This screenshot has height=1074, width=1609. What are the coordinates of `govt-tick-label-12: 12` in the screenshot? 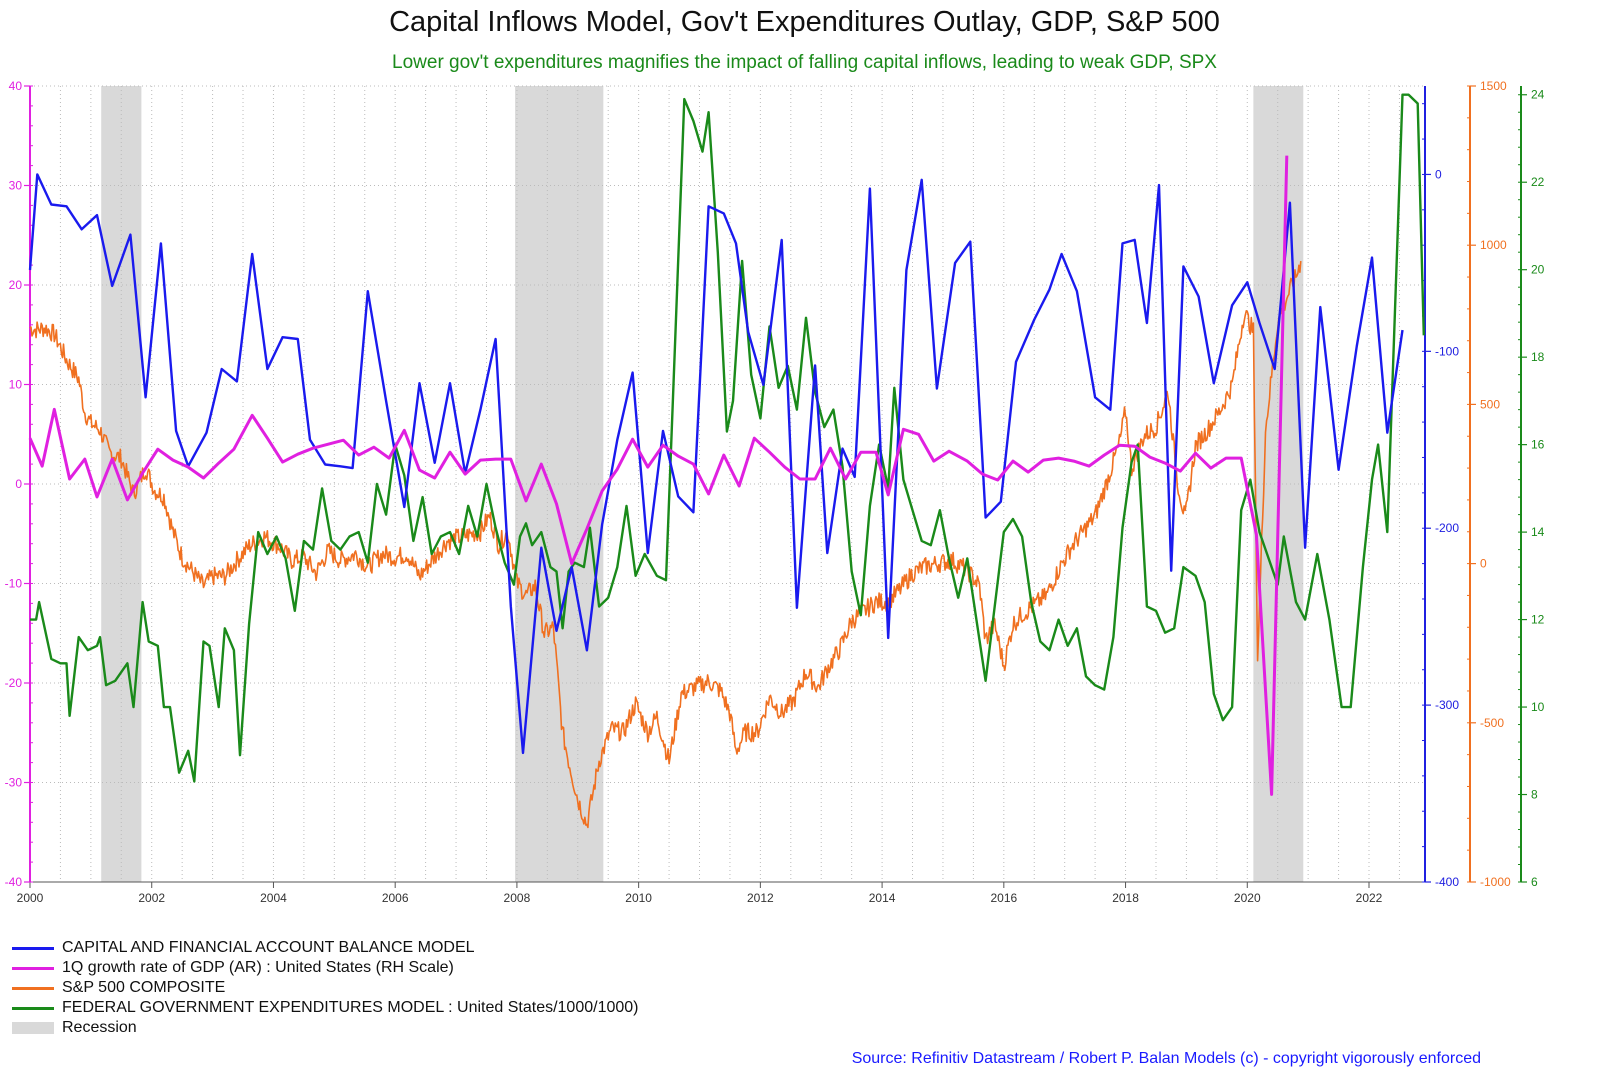 It's located at (1538, 620).